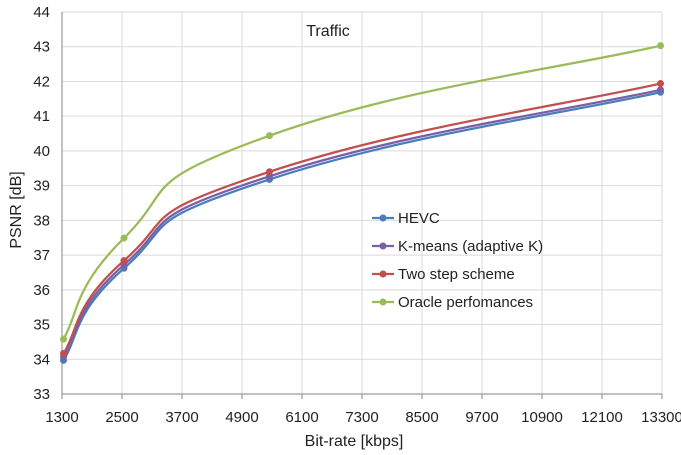  Describe the element at coordinates (41, 47) in the screenshot. I see `y-tick-label: 43` at that location.